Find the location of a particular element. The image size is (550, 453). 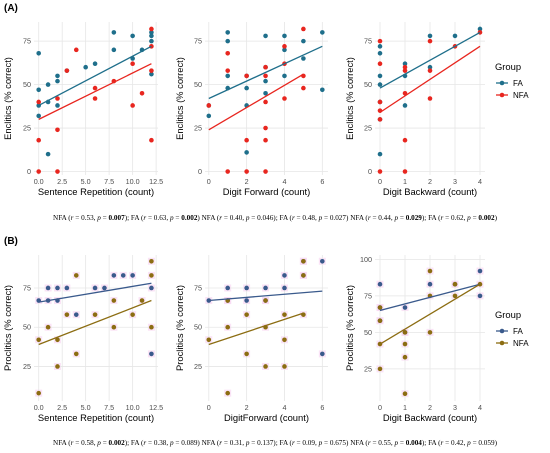

x-tick-label: 12.5 is located at coordinates (156, 407).